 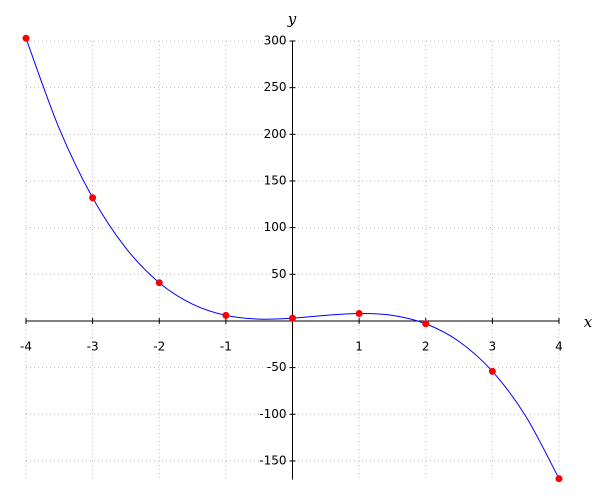 What do you see at coordinates (26, 346) in the screenshot?
I see `x-tick-label: -4` at bounding box center [26, 346].